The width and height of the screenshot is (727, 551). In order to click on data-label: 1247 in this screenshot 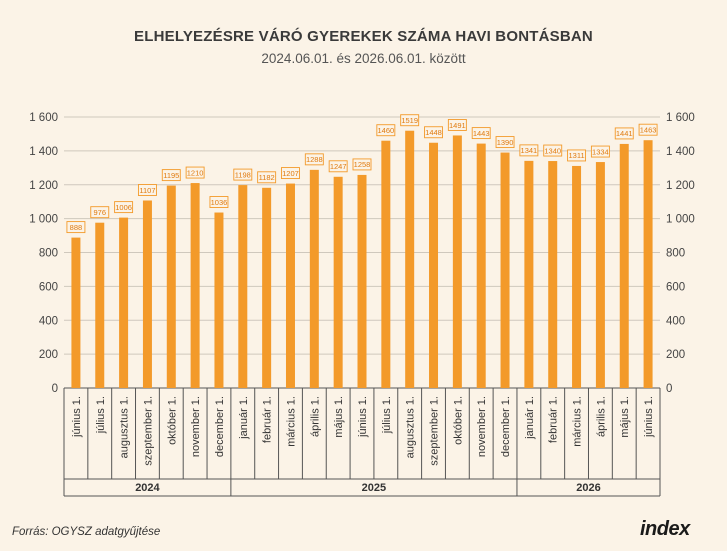, I will do `click(338, 166)`.